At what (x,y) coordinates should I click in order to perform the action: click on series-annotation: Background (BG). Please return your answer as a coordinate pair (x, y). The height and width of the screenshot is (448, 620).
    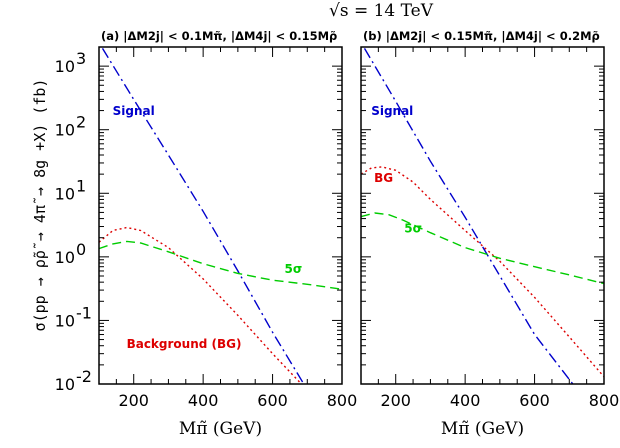
    Looking at the image, I should click on (184, 344).